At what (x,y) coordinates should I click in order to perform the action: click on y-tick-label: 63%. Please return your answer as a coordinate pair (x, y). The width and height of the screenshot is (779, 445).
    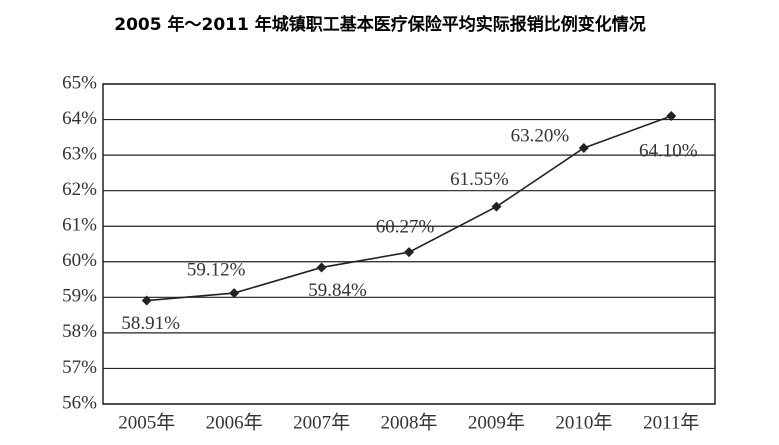
    Looking at the image, I should click on (79, 153).